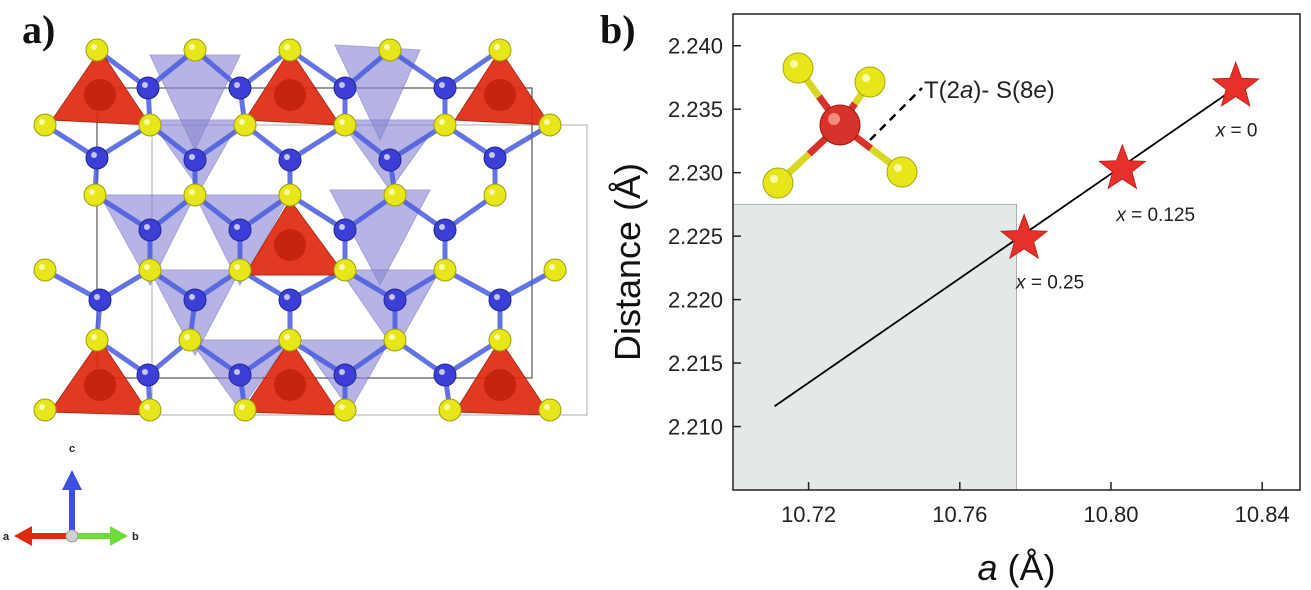 The image size is (1311, 590). Describe the element at coordinates (119, 536) in the screenshot. I see `b-axis-arrow-icon` at that location.